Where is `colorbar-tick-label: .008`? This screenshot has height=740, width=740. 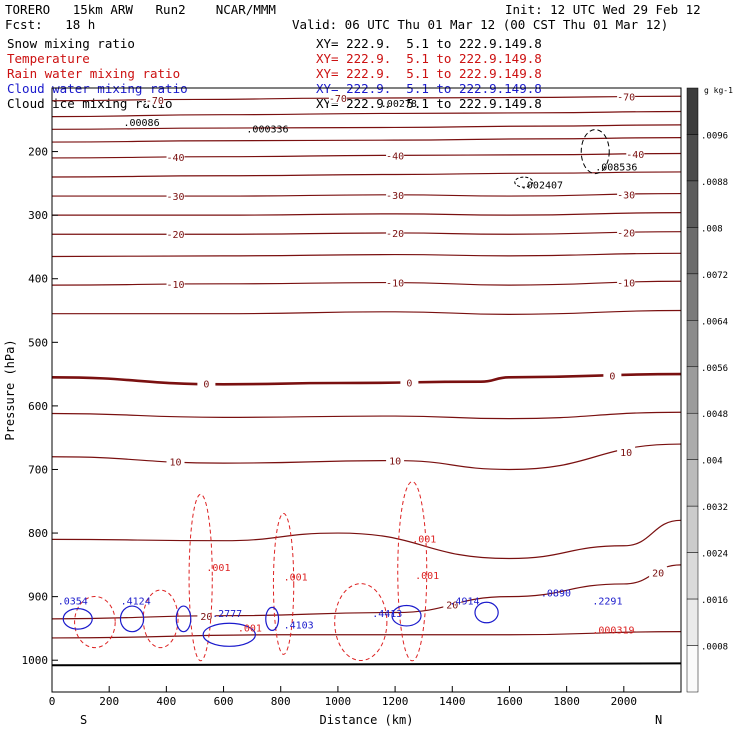
colorbar-tick-label: .008 is located at coordinates (712, 229).